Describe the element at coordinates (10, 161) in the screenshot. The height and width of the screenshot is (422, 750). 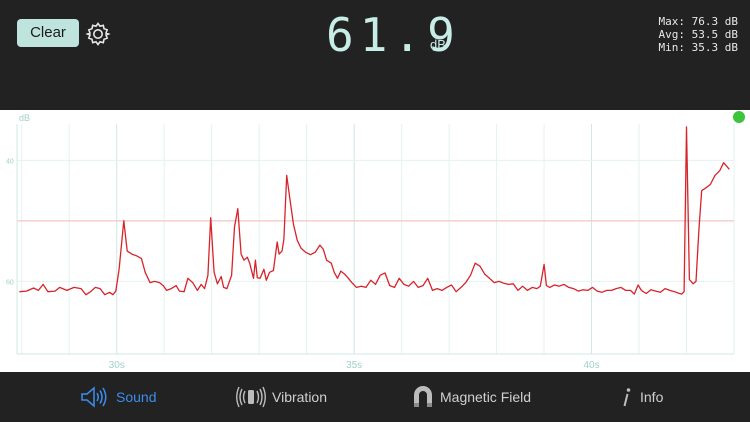
I see `y-tick-label: 40` at that location.